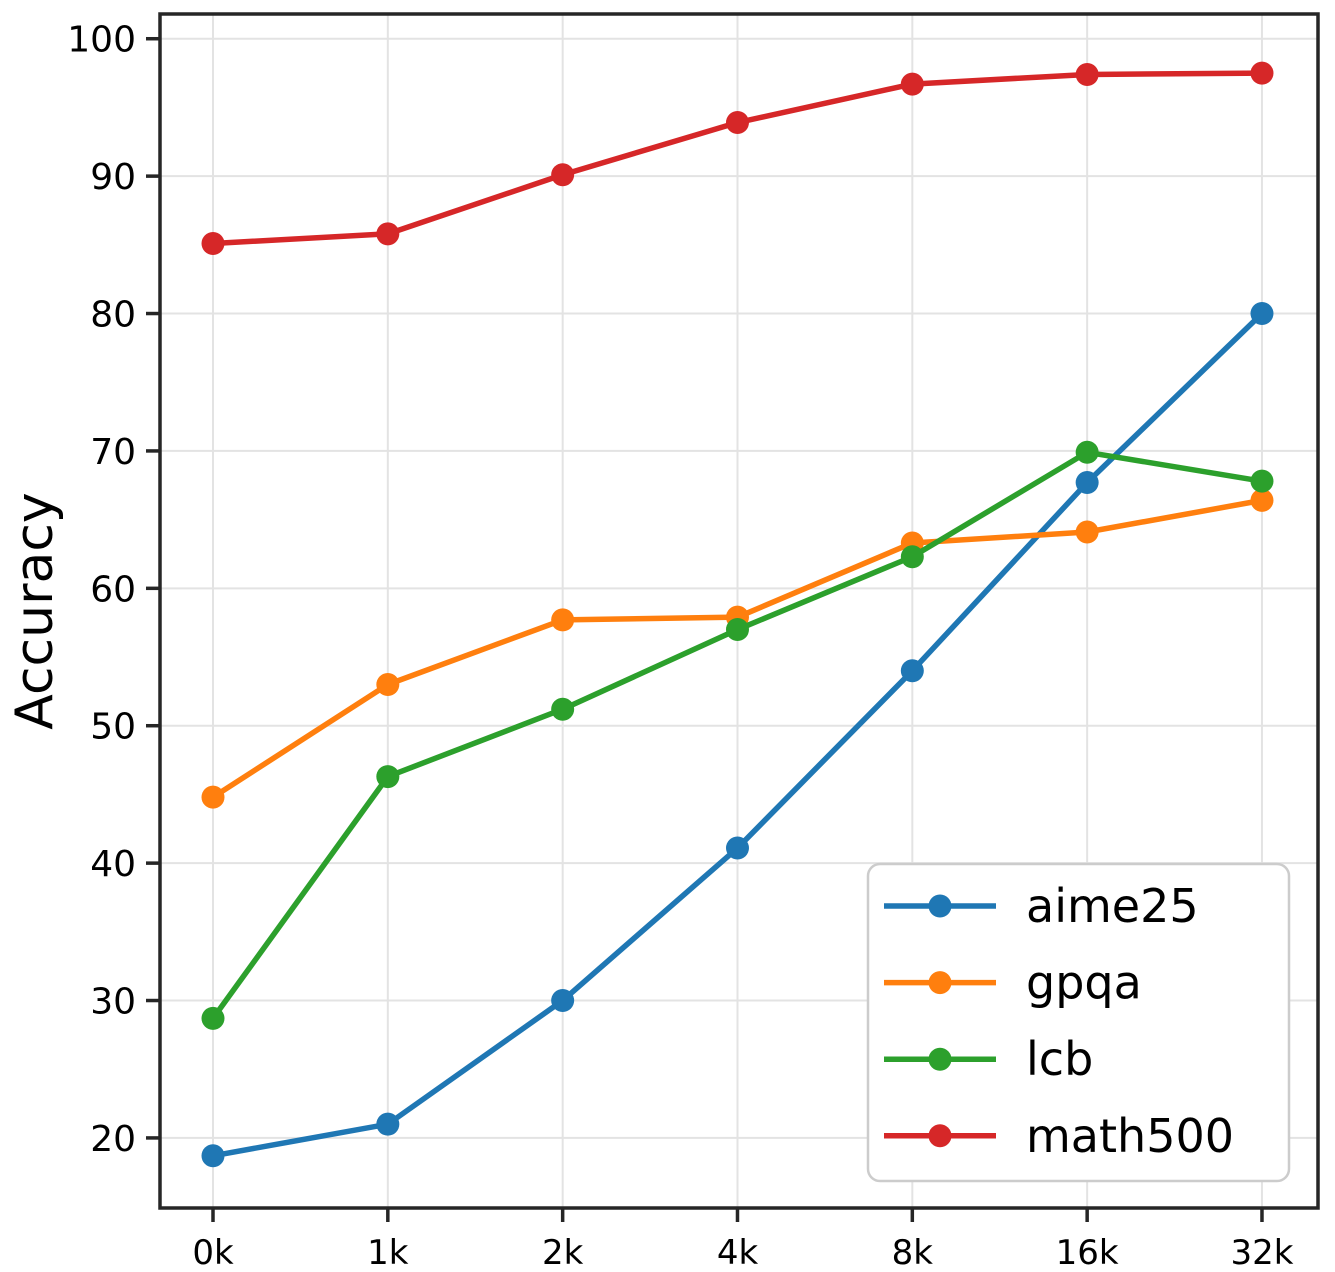 The width and height of the screenshot is (1335, 1272). I want to click on y-axis-label: Accuracy, so click(35, 610).